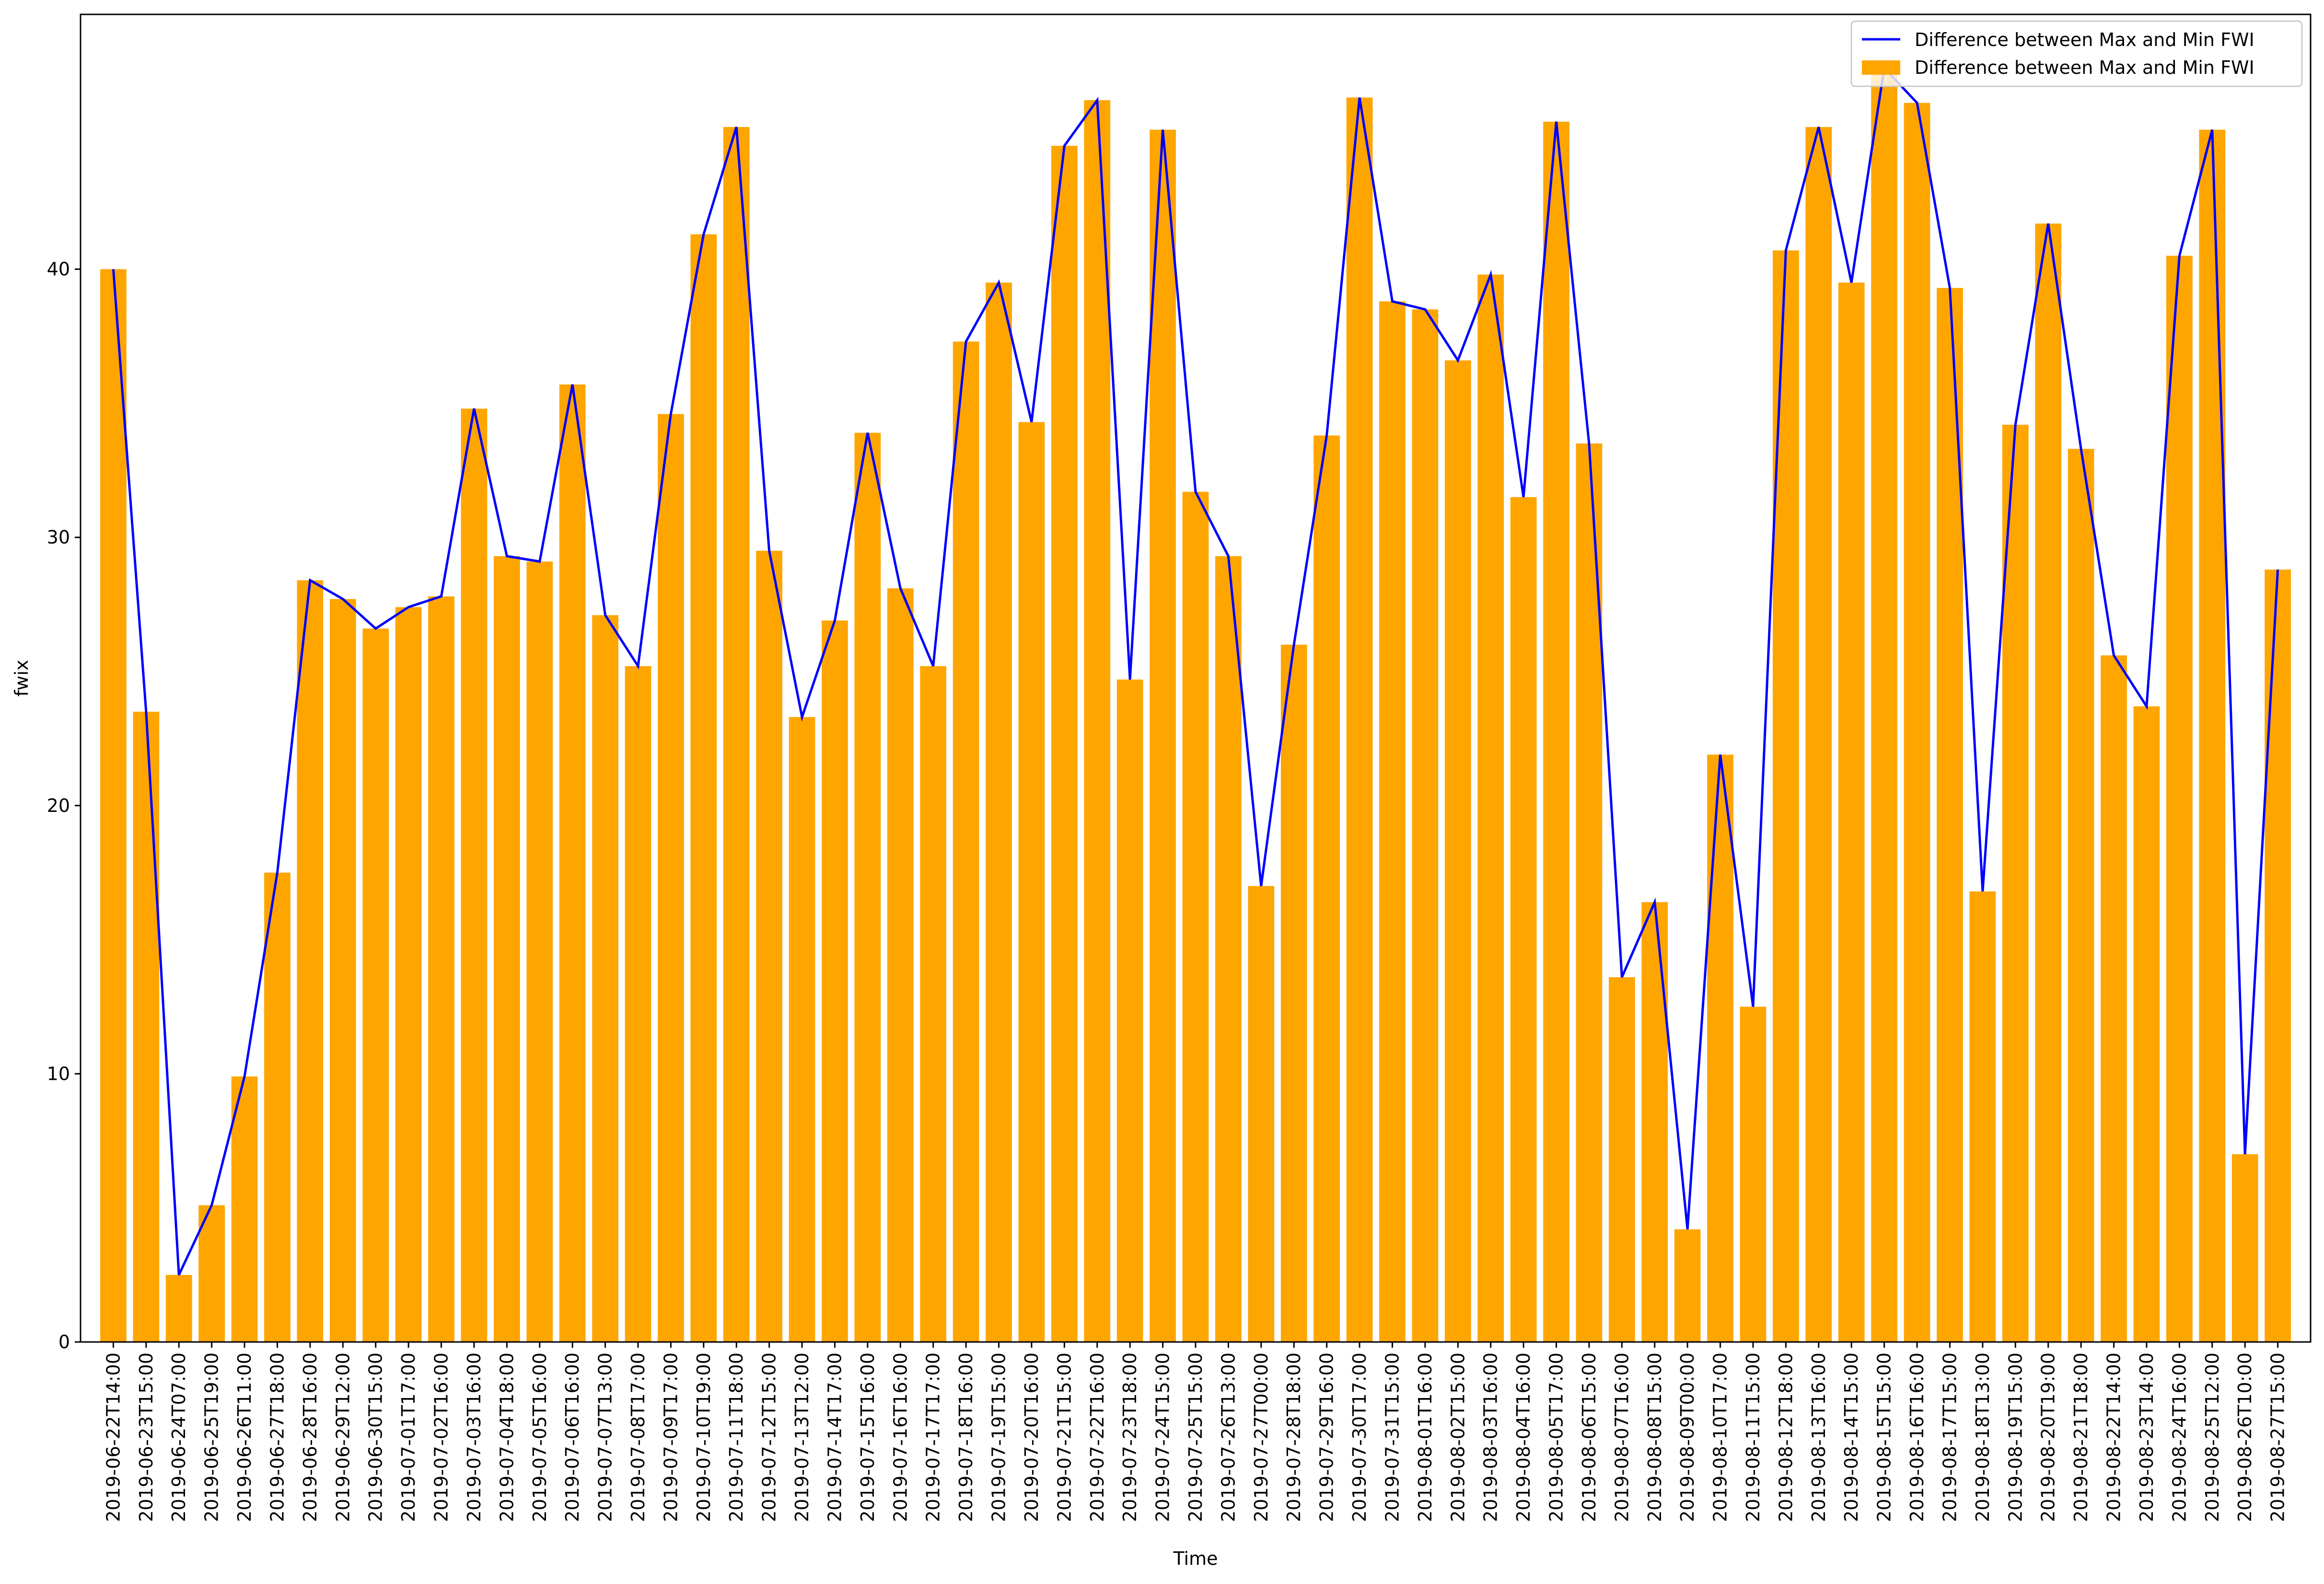 Image resolution: width=2324 pixels, height=1584 pixels. Describe the element at coordinates (1753, 1437) in the screenshot. I see `x-tick-label: 2019-08-11T15:00` at that location.